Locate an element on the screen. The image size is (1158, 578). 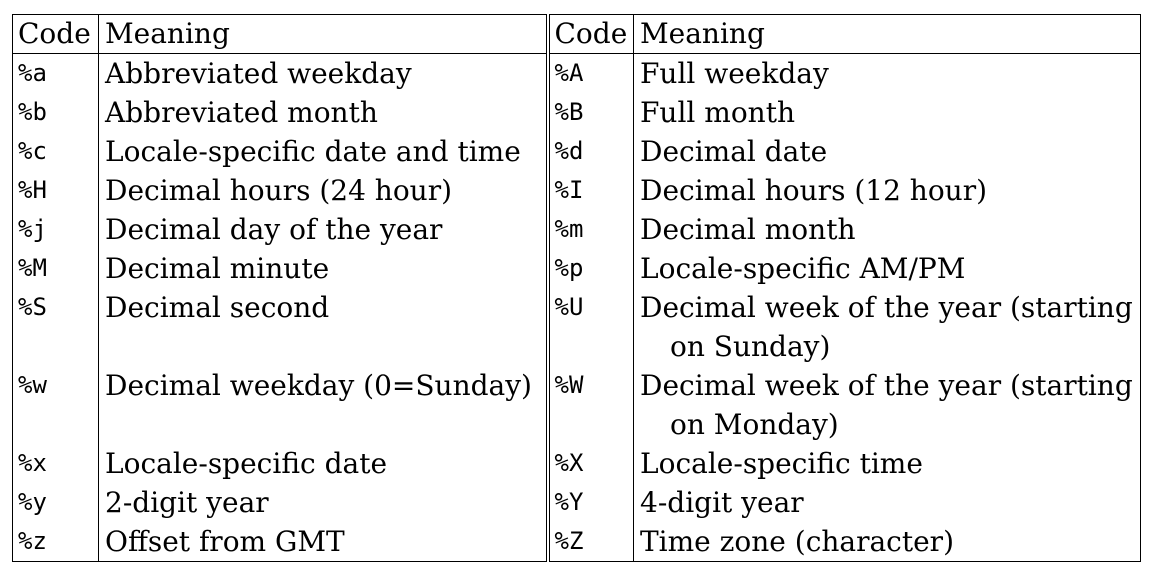
right-format-meaning-text: Locale-specific AM/PM is located at coordinates (803, 268).